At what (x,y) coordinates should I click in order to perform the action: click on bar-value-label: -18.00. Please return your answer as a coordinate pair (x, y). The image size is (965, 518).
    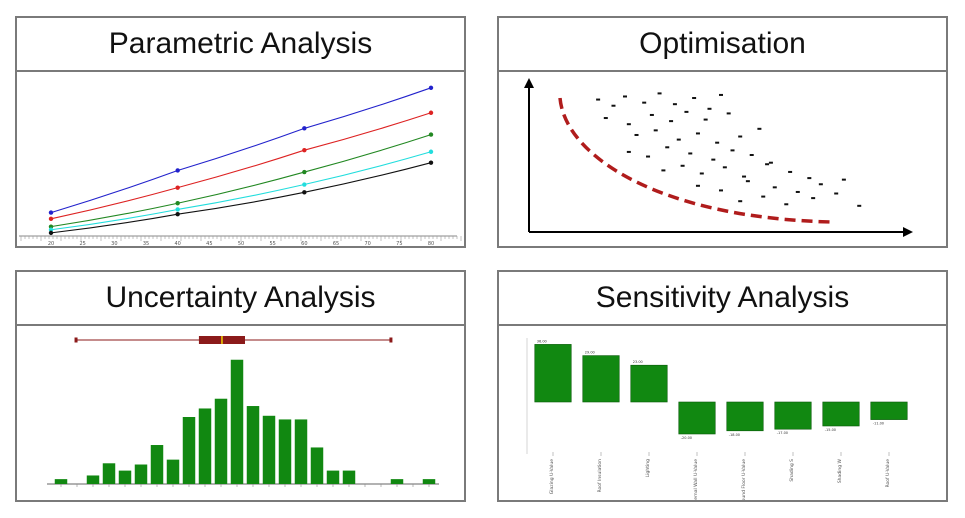
    Looking at the image, I should click on (734, 435).